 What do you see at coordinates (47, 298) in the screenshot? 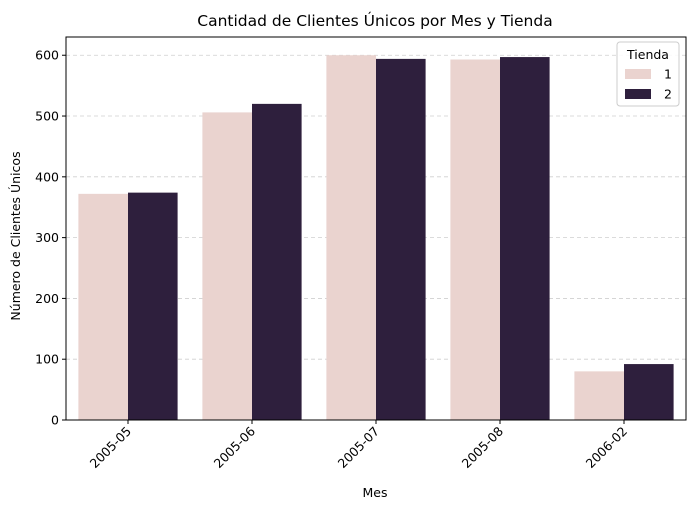
I see `y-tick-label: 200` at bounding box center [47, 298].